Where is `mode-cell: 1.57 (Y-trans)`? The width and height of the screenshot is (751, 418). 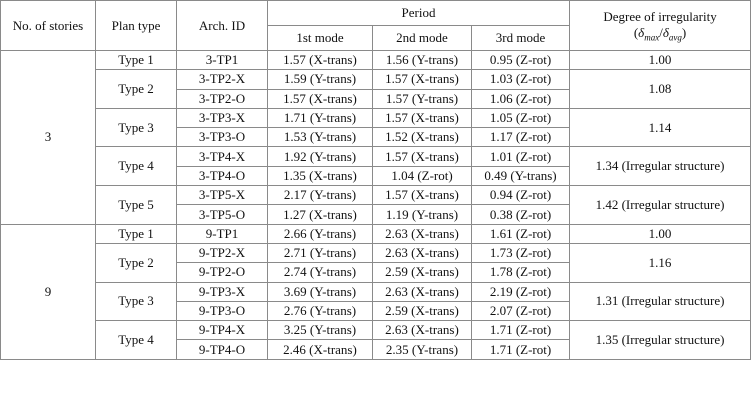 mode-cell: 1.57 (Y-trans) is located at coordinates (422, 98).